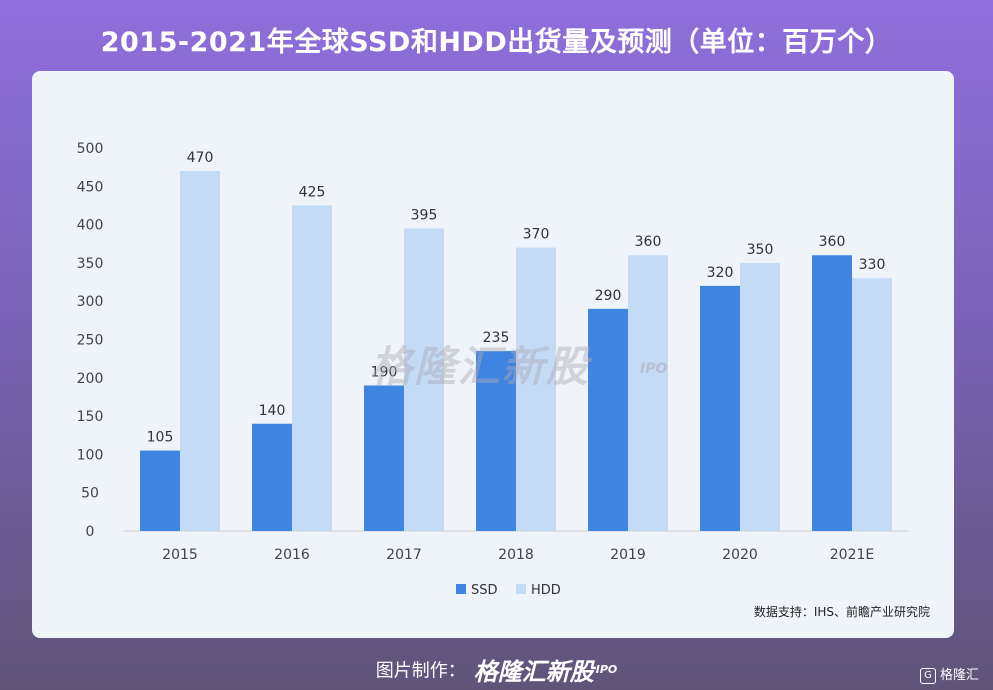  What do you see at coordinates (90, 341) in the screenshot?
I see `y-tick-label: 250` at bounding box center [90, 341].